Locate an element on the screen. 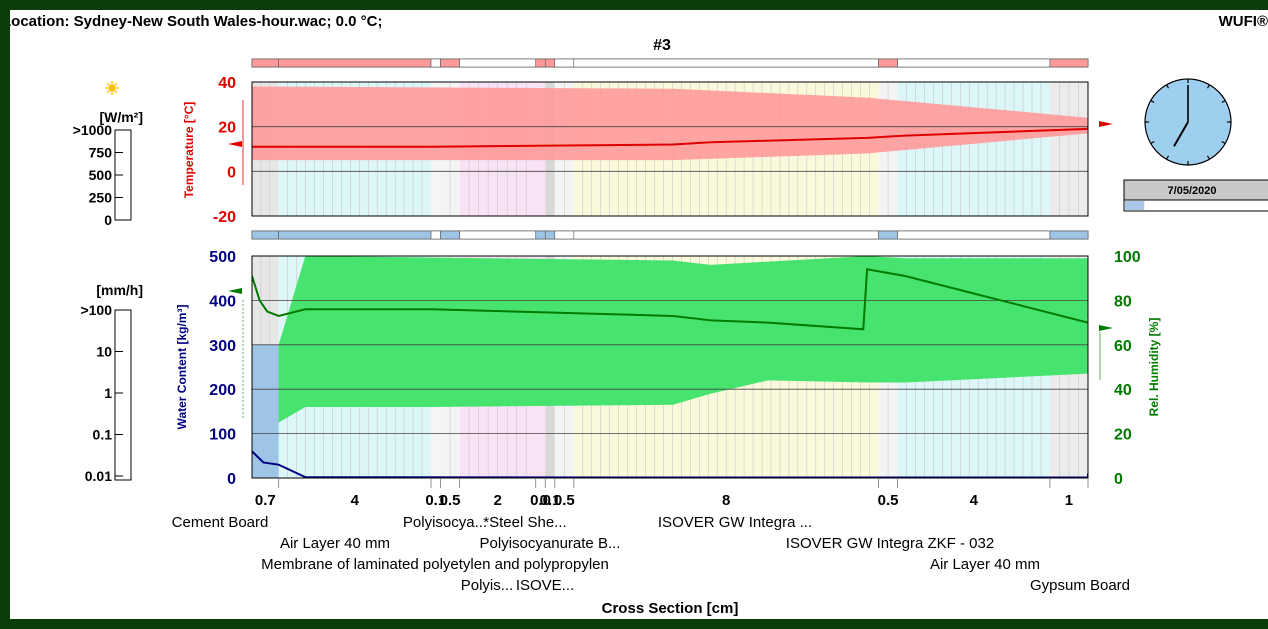 This screenshot has width=1268, height=629. rain-tick-label: 1 is located at coordinates (108, 393).